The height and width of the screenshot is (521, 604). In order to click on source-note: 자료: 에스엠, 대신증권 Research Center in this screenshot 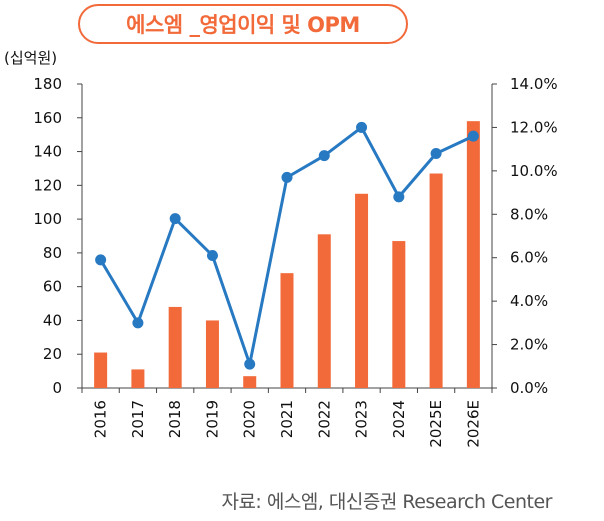, I will do `click(386, 502)`.